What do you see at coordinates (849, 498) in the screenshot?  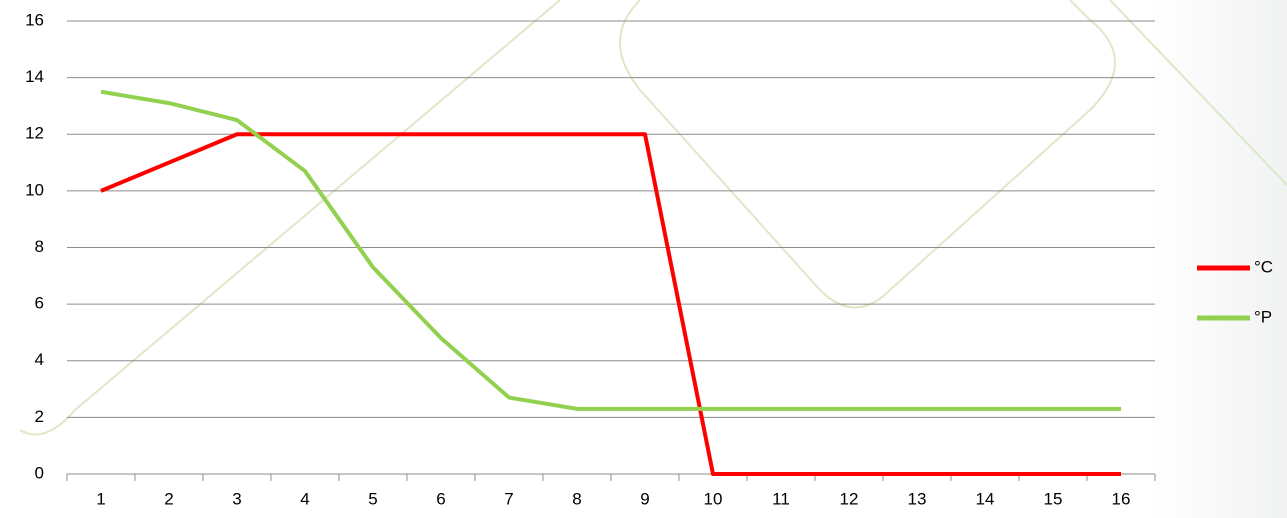 I see `x-tick-label: 12` at bounding box center [849, 498].